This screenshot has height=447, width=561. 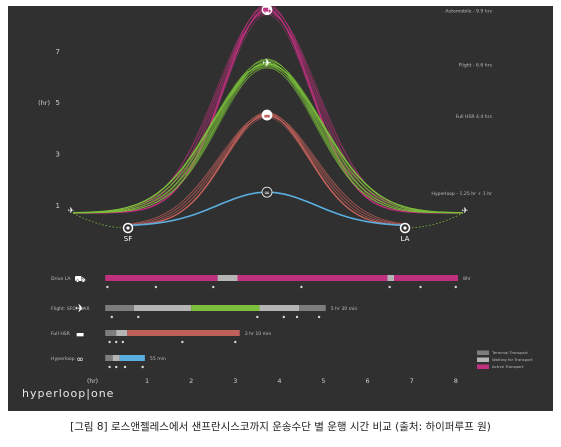 I want to click on sf-endpoint-label: SF, so click(x=128, y=239).